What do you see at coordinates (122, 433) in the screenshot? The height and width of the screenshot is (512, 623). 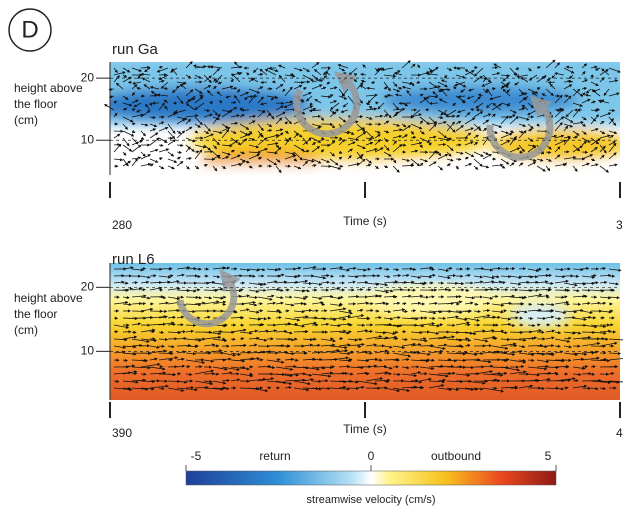 I see `x-tick-label: 390` at bounding box center [122, 433].